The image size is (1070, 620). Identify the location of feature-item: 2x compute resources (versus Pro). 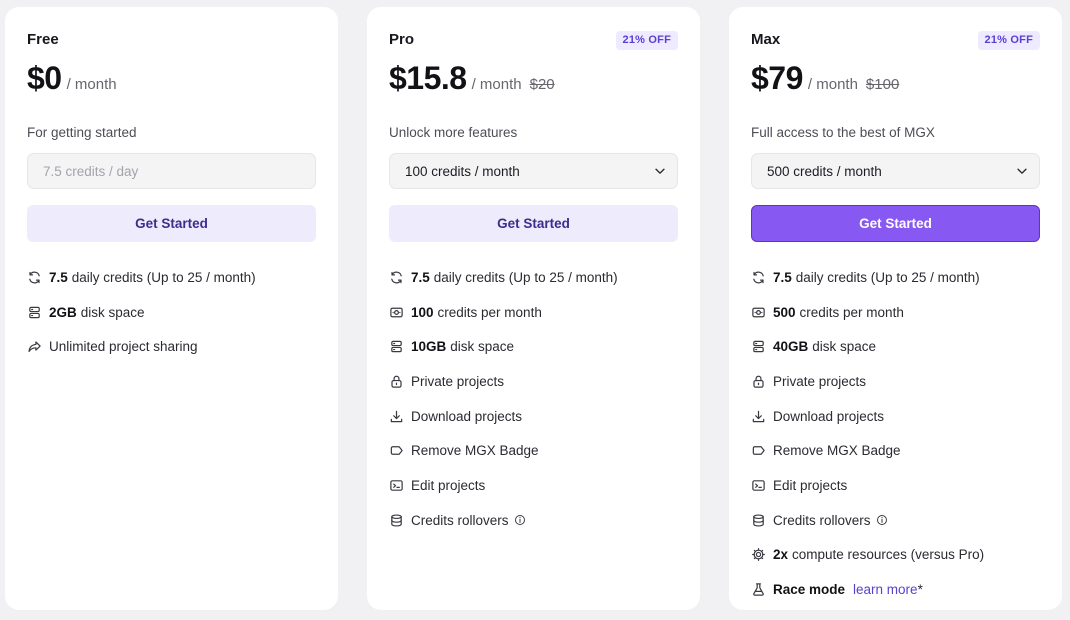
(895, 555).